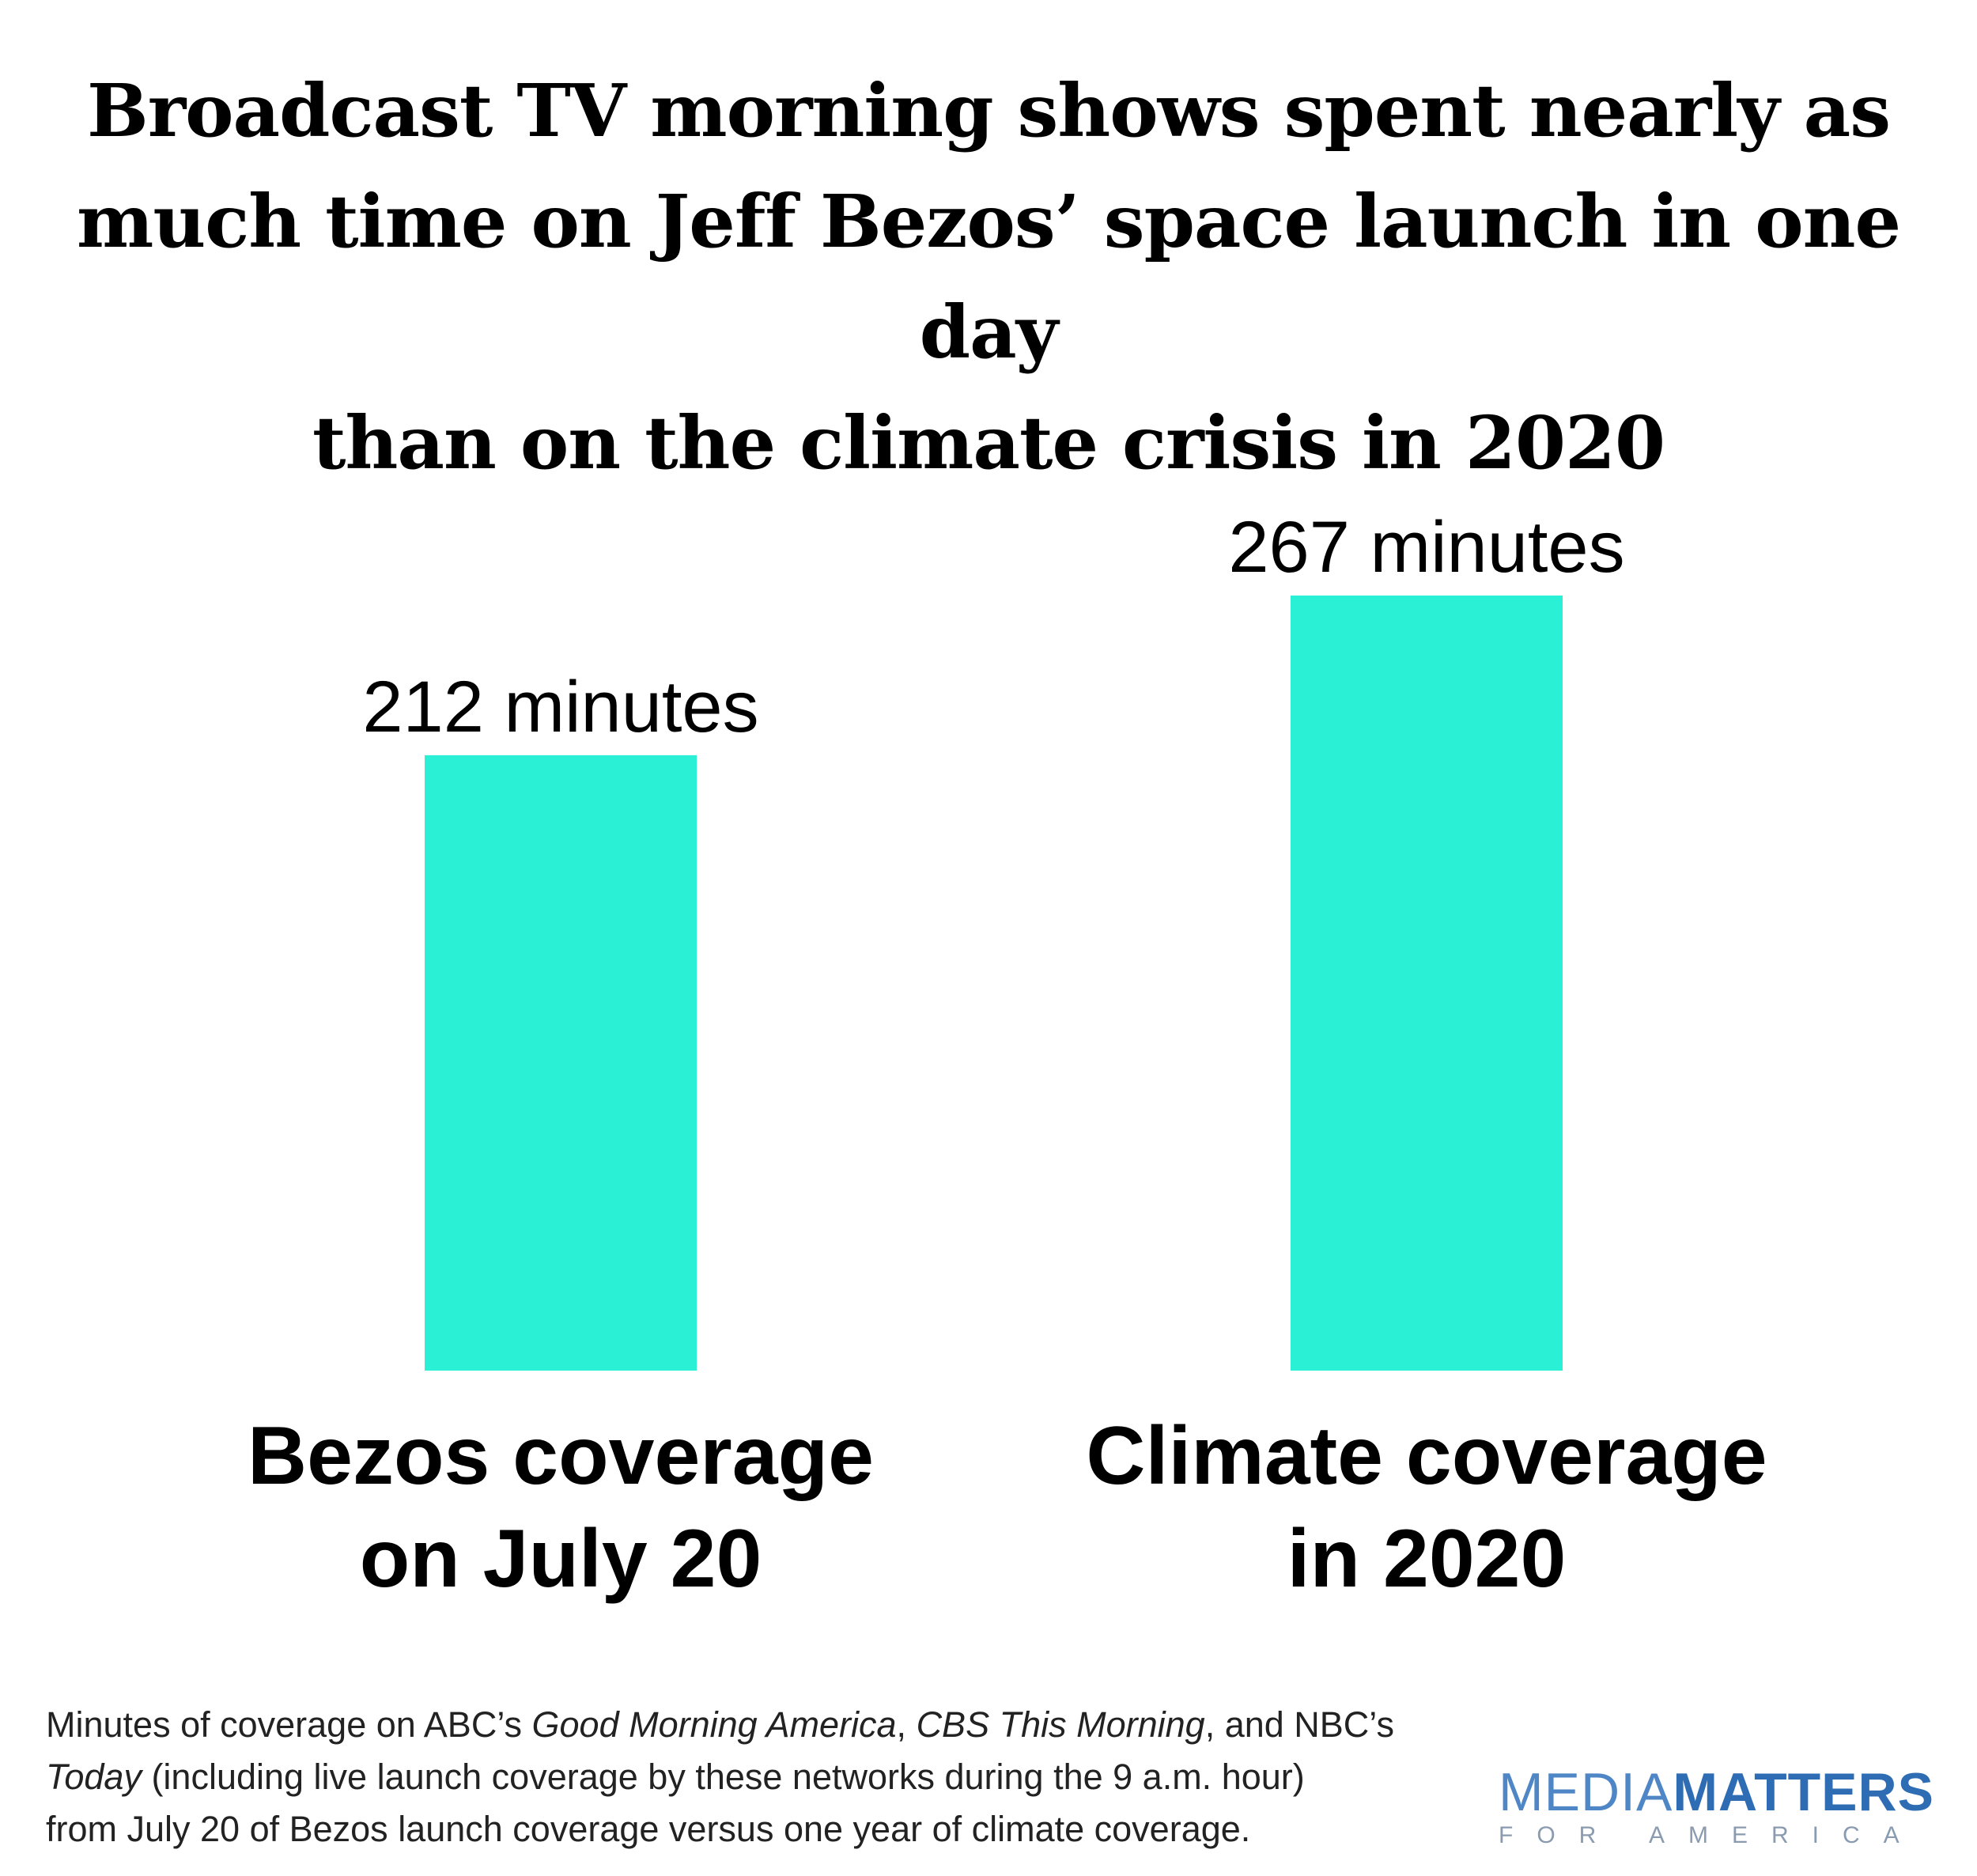 The image size is (1977, 1876). What do you see at coordinates (1803, 1792) in the screenshot?
I see `logo-matters: MATTERS` at bounding box center [1803, 1792].